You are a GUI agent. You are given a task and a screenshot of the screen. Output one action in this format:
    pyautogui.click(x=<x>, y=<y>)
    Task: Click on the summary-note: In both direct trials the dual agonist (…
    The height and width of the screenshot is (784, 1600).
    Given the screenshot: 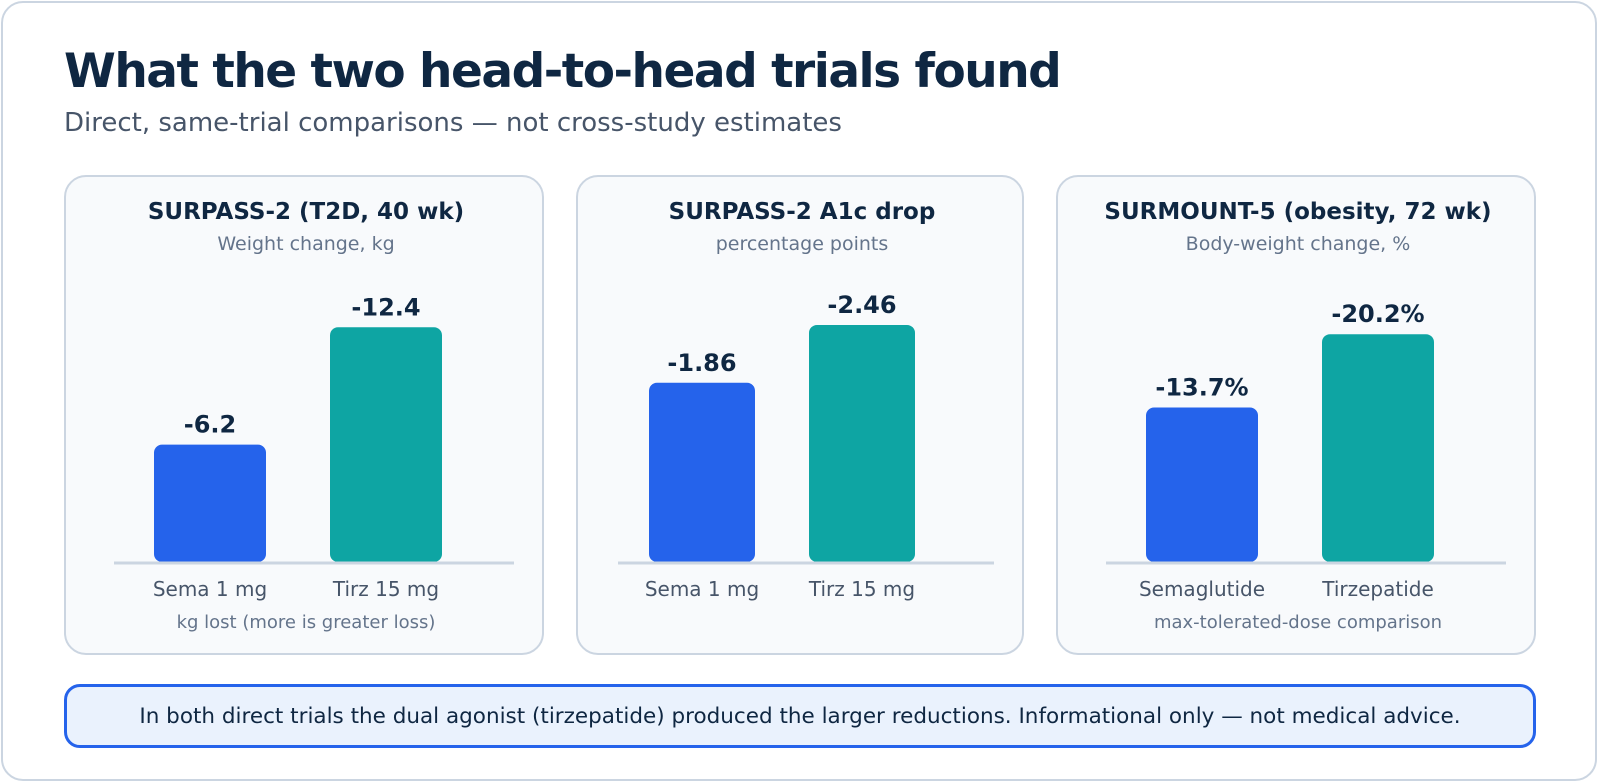 What is the action you would take?
    pyautogui.click(x=800, y=716)
    